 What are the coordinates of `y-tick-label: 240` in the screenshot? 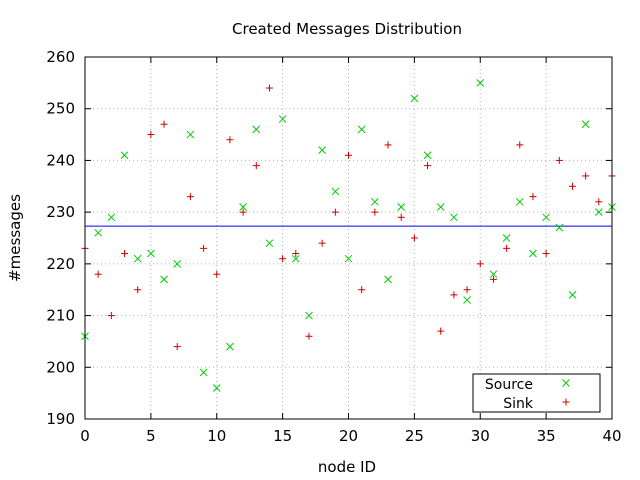 It's located at (60, 160).